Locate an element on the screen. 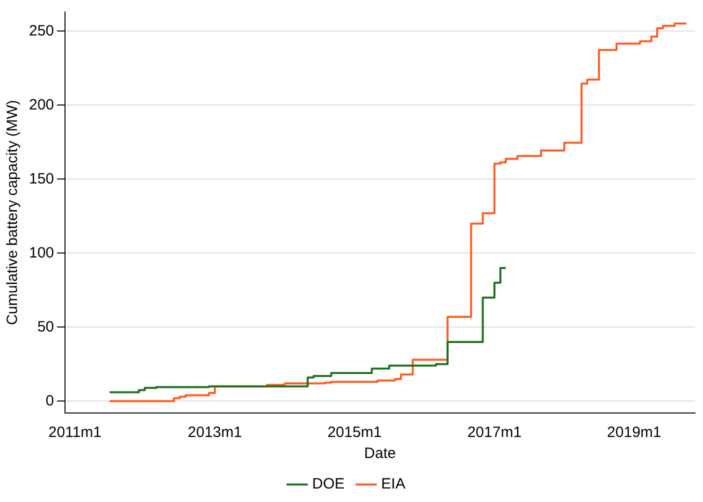 This screenshot has width=703, height=502. legend-label: EIA is located at coordinates (393, 484).